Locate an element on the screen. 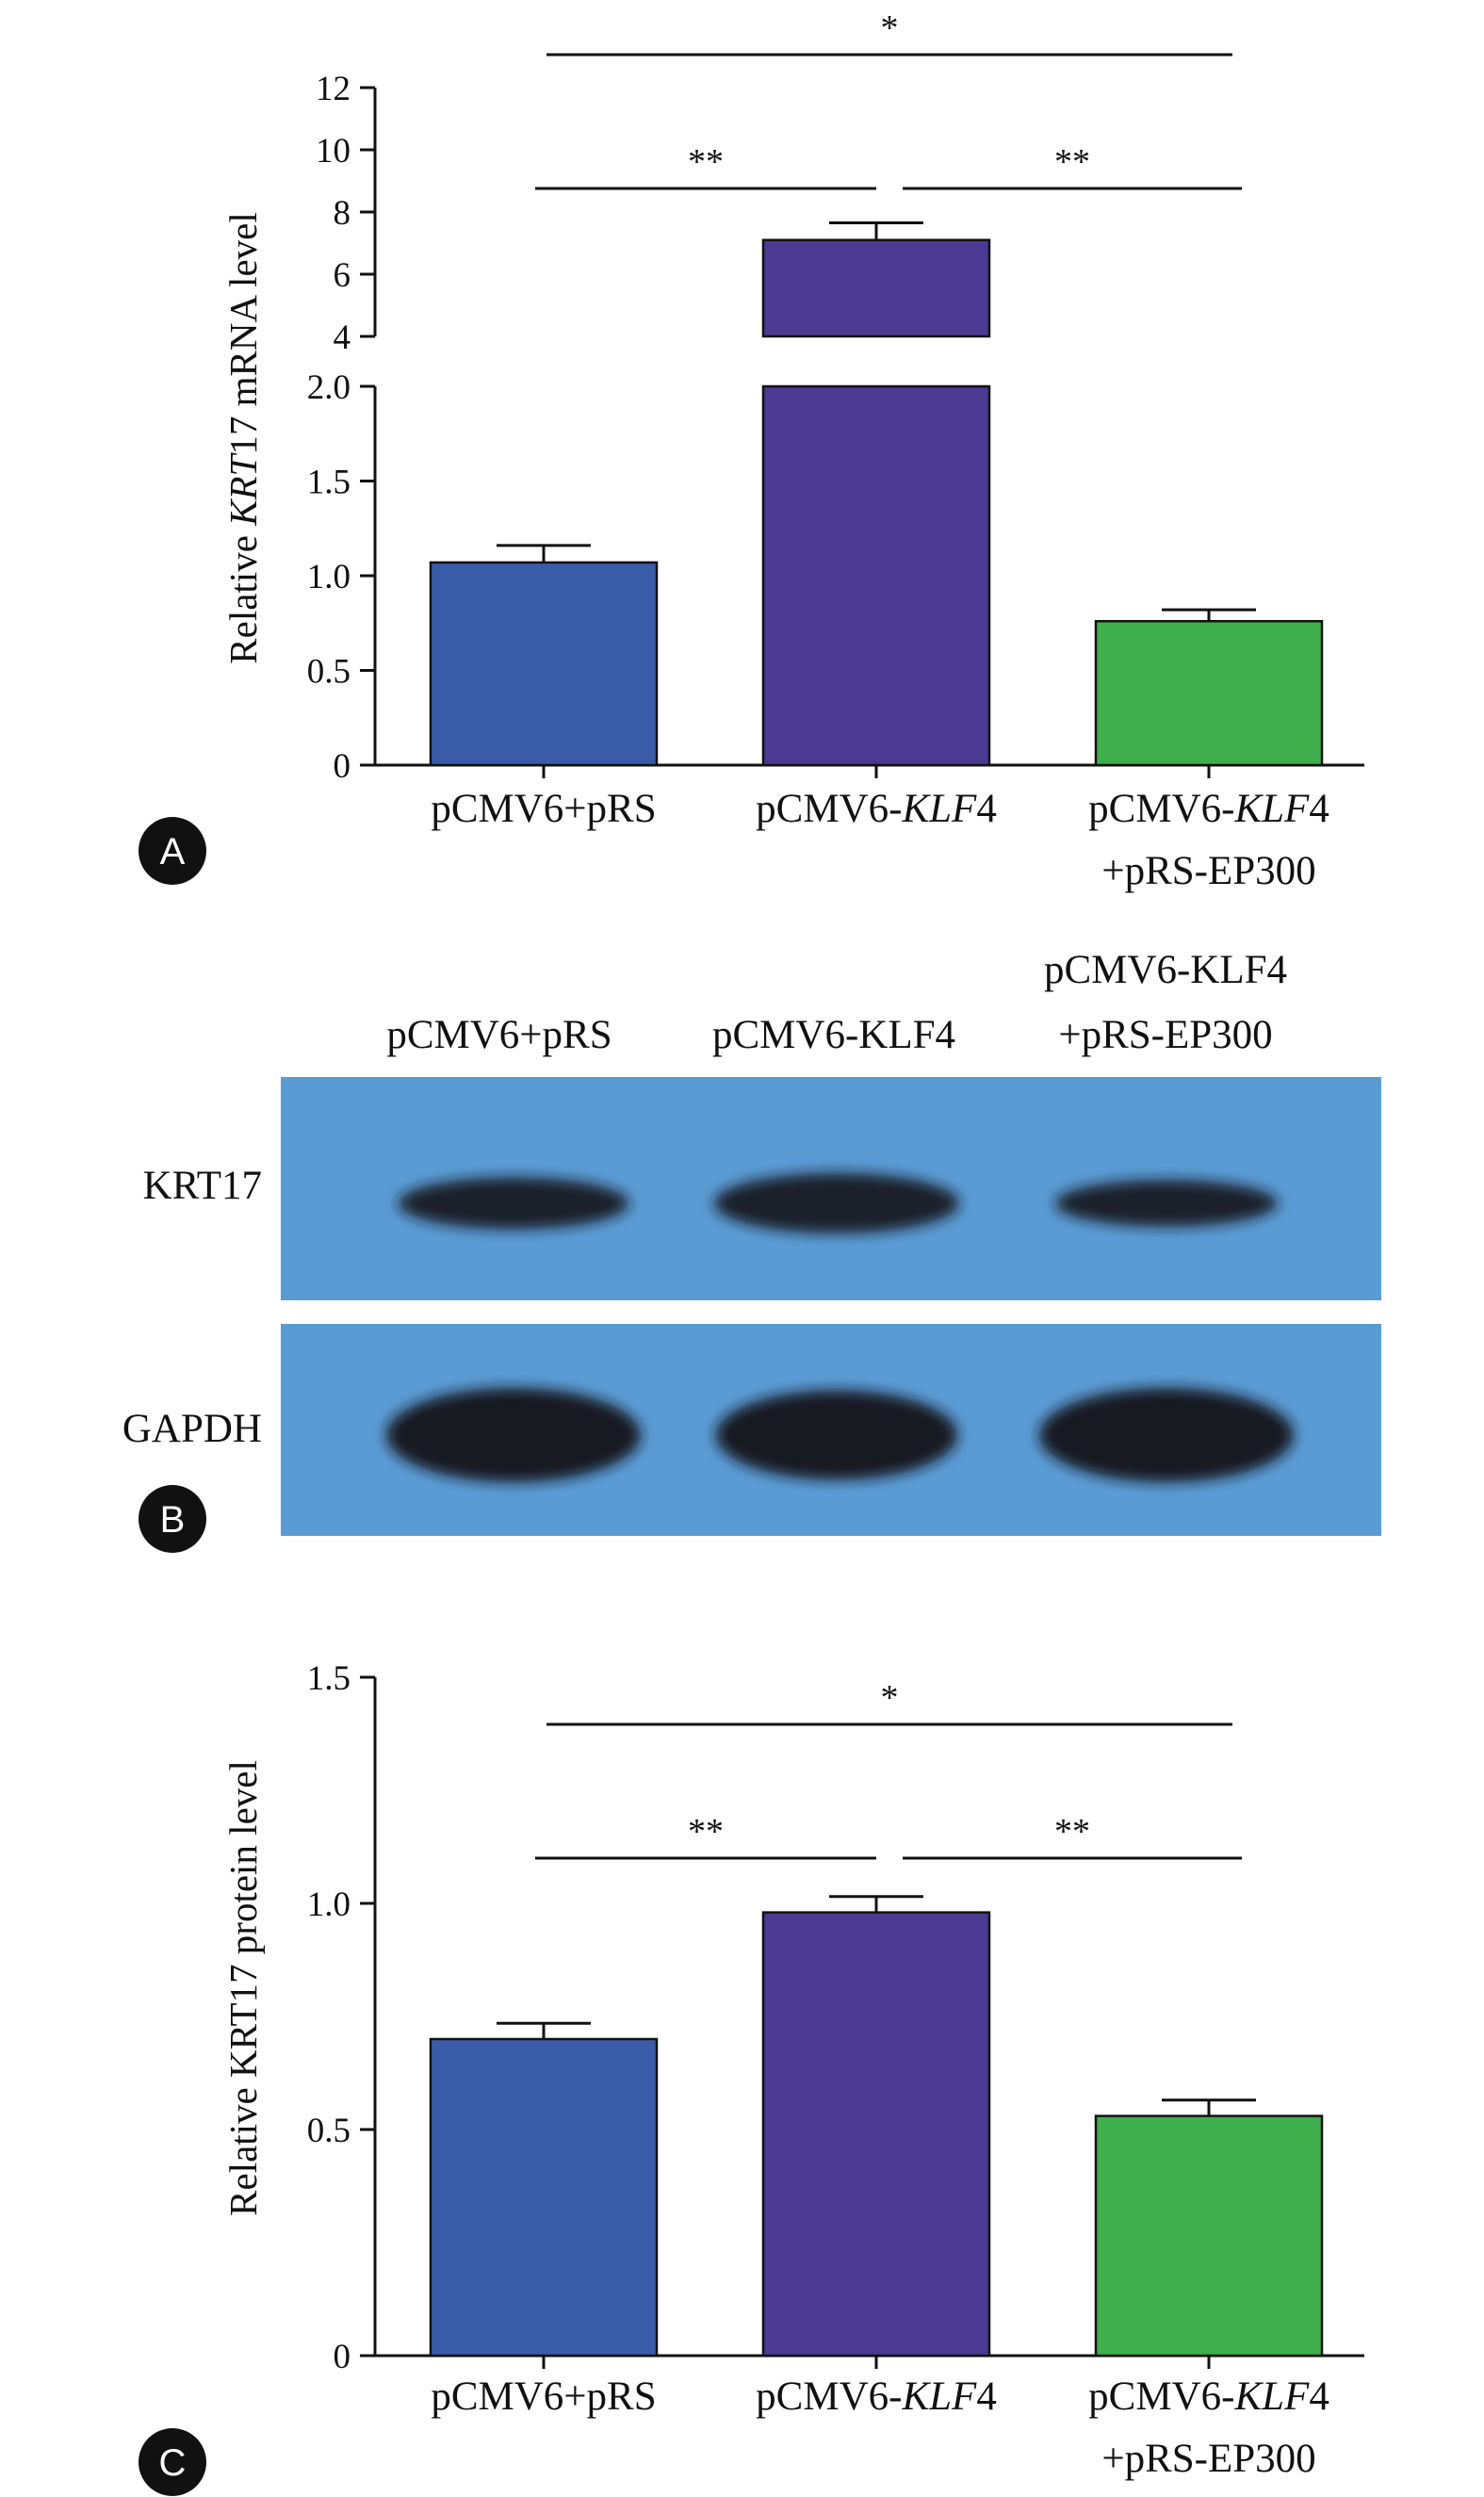 This screenshot has width=1484, height=2497. panel-c-category-text: pCMV6+pRS is located at coordinates (543, 2397).